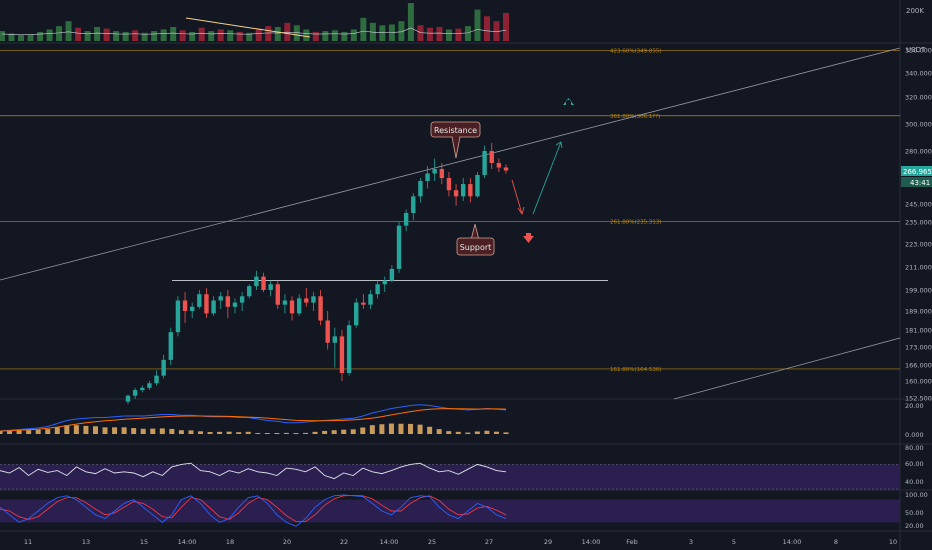 The height and width of the screenshot is (550, 932). Describe the element at coordinates (916, 495) in the screenshot. I see `stochastic-tick-label: 100.00` at that location.